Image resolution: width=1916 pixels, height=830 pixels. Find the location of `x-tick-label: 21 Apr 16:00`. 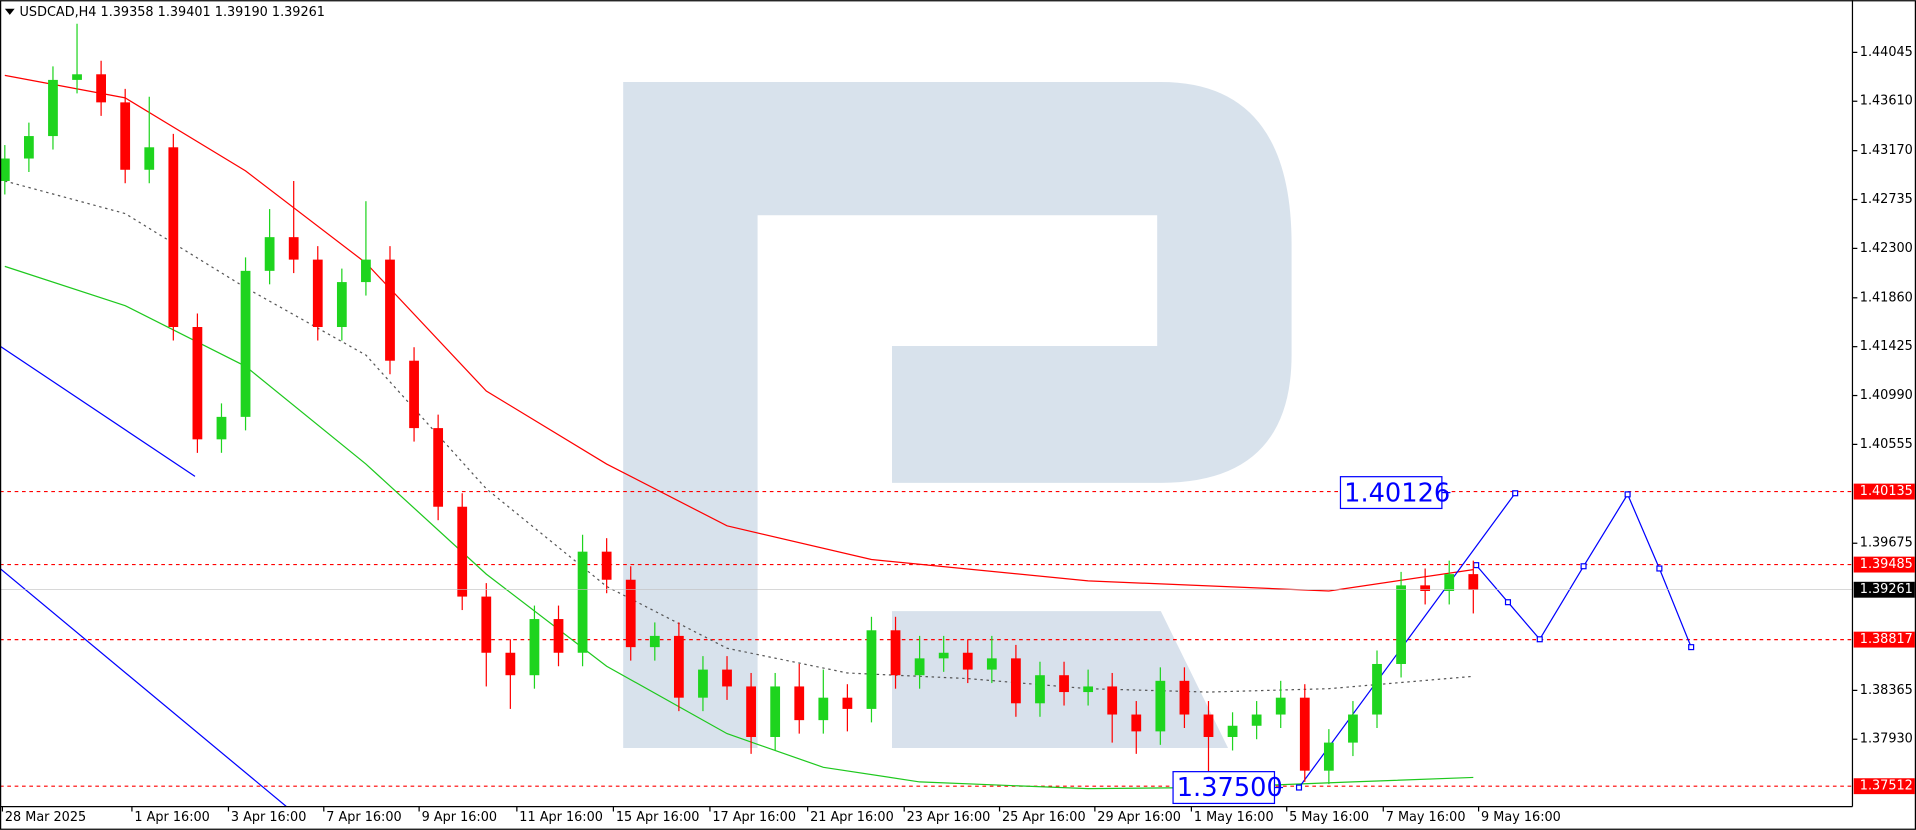

x-tick-label: 21 Apr 16:00 is located at coordinates (852, 817).